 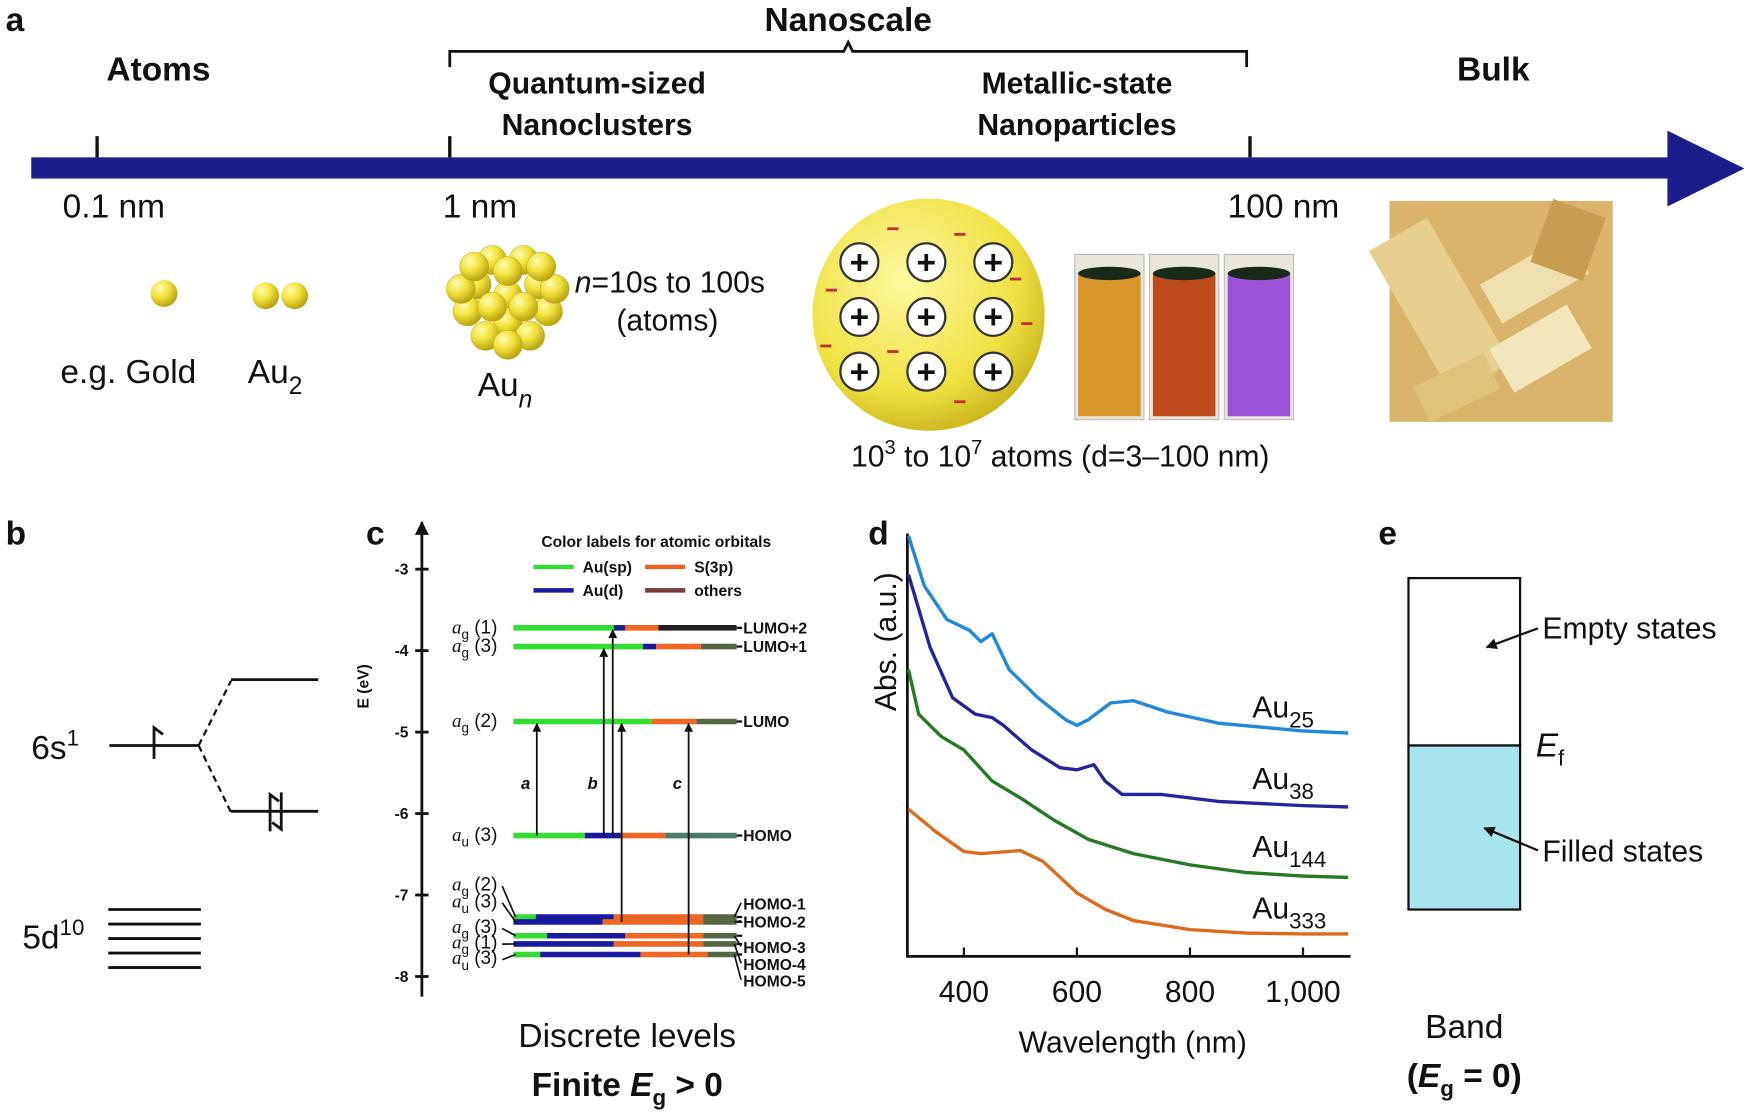 What do you see at coordinates (480, 207) in the screenshot?
I see `tick-label: 1 nm` at bounding box center [480, 207].